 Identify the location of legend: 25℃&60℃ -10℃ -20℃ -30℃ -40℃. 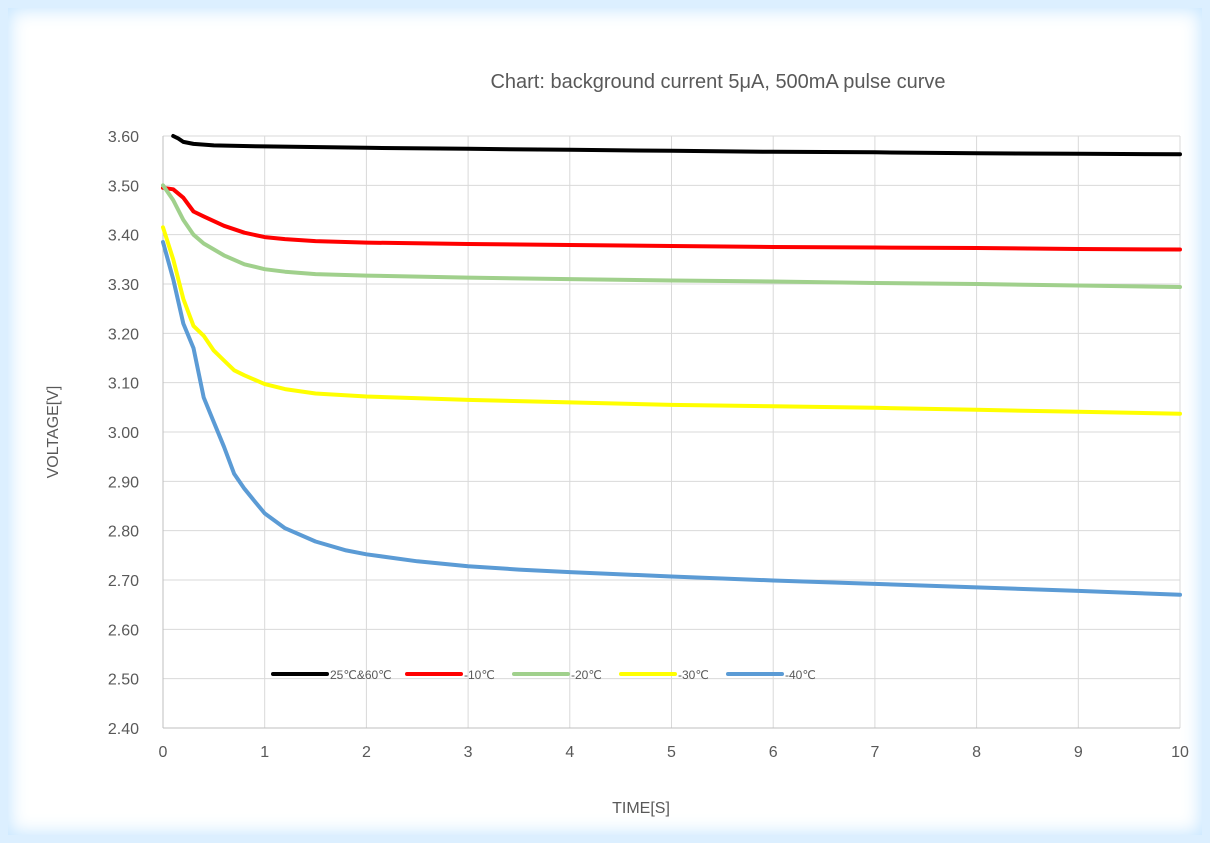
(543, 675).